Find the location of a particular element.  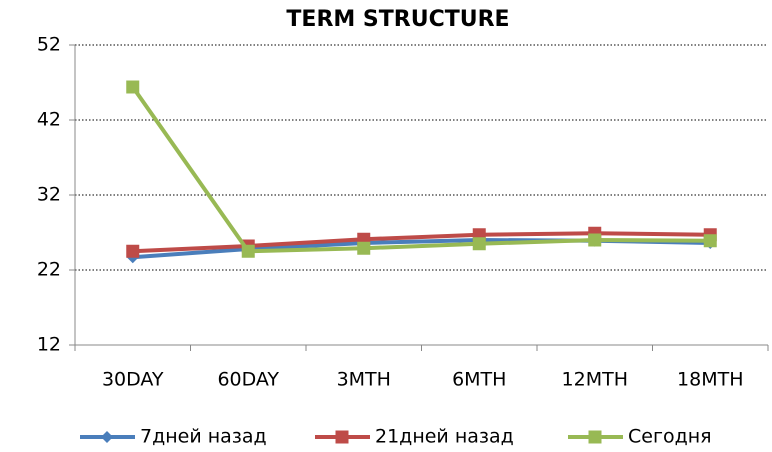

x-tick-label: 6MTH is located at coordinates (479, 380).